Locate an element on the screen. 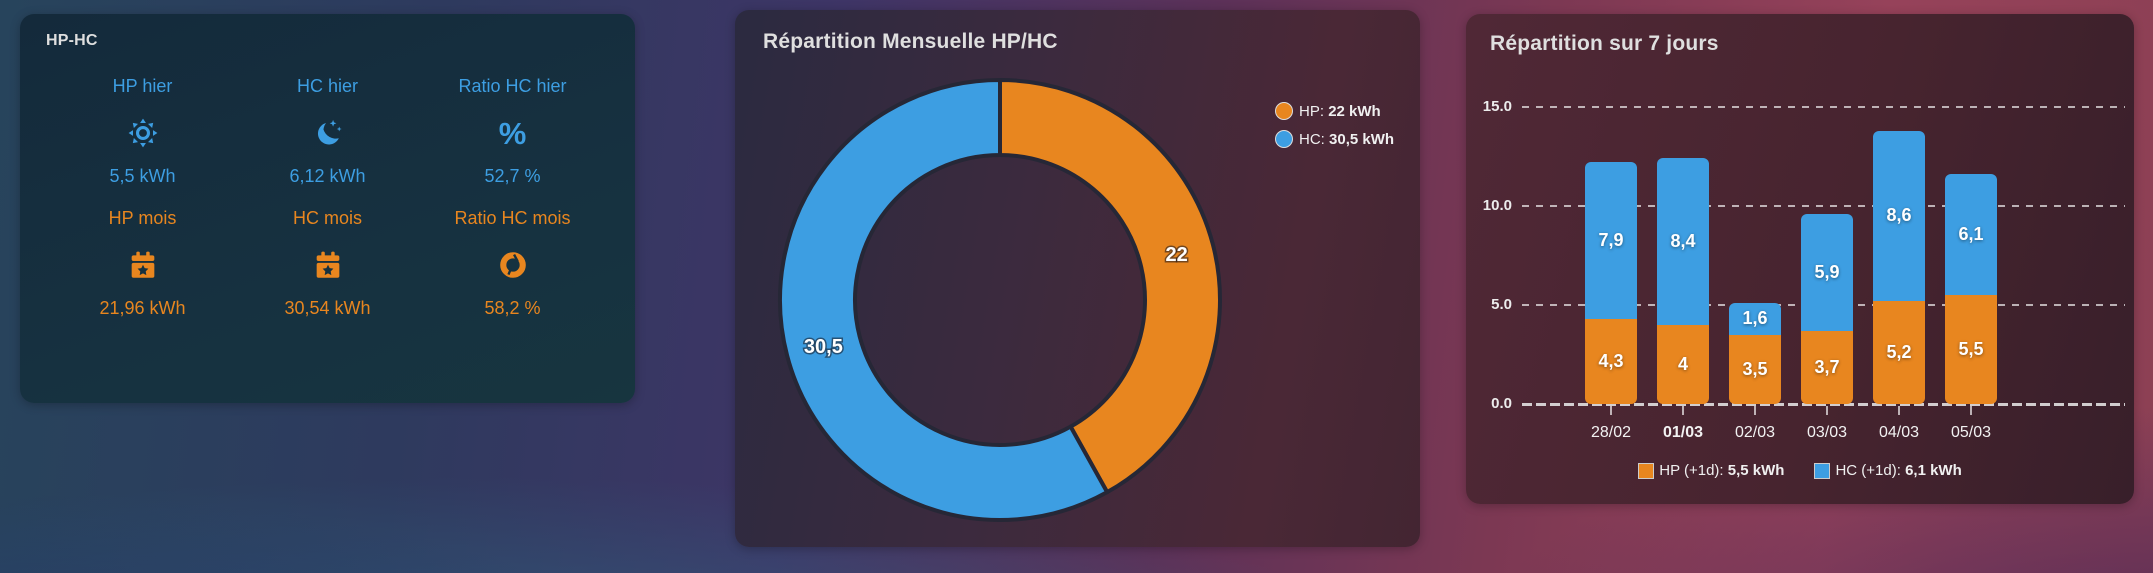 The height and width of the screenshot is (573, 2153). x-axis-label: 02/03 is located at coordinates (1755, 432).